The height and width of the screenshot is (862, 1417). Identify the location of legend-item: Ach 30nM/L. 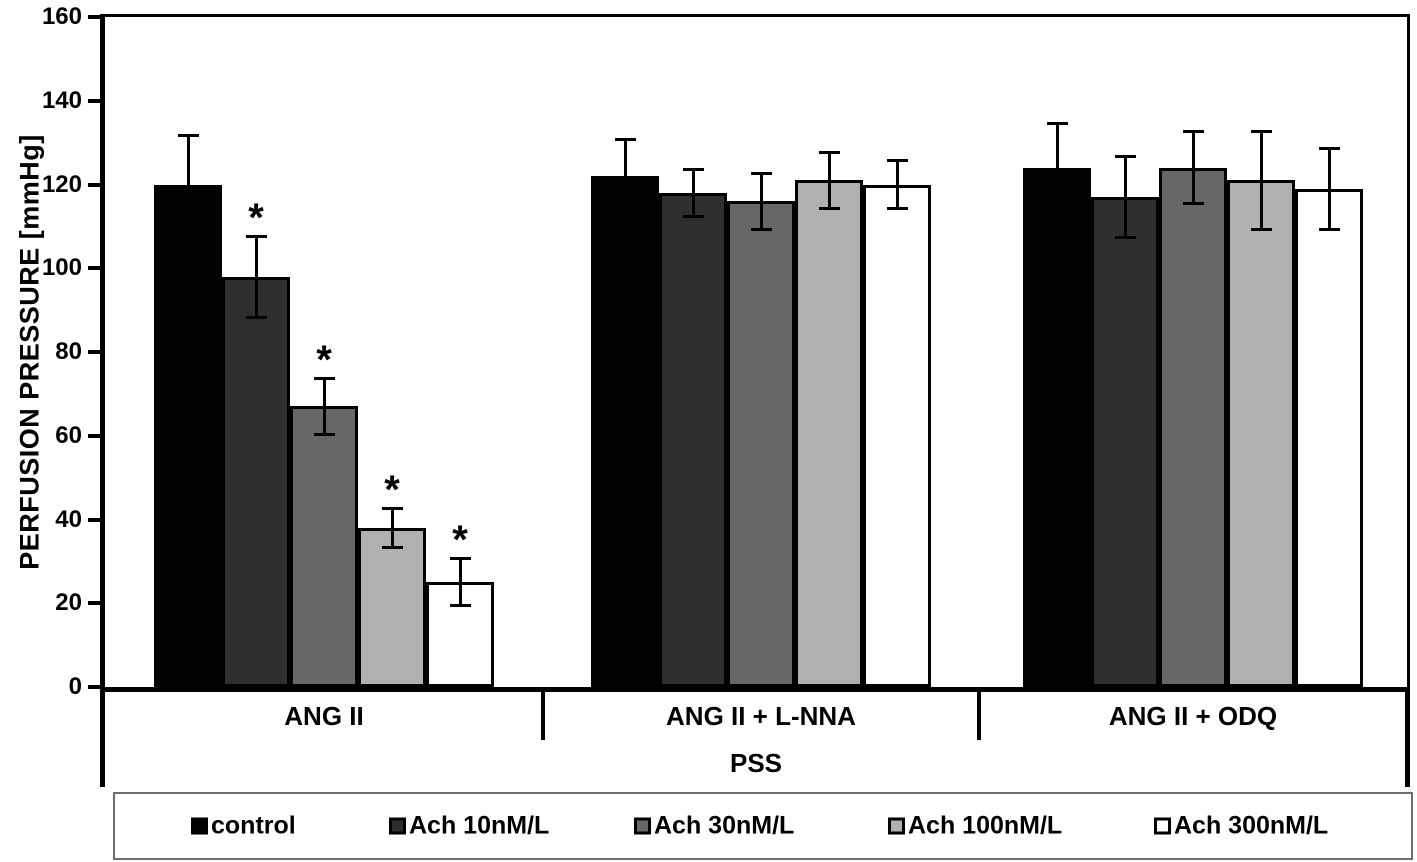
(714, 825).